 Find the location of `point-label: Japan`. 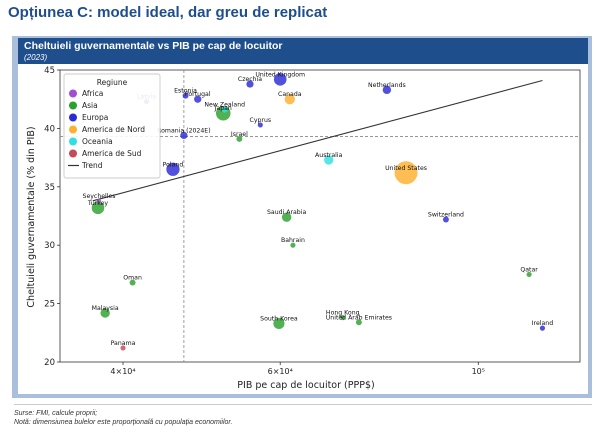

point-label: Japan is located at coordinates (223, 108).